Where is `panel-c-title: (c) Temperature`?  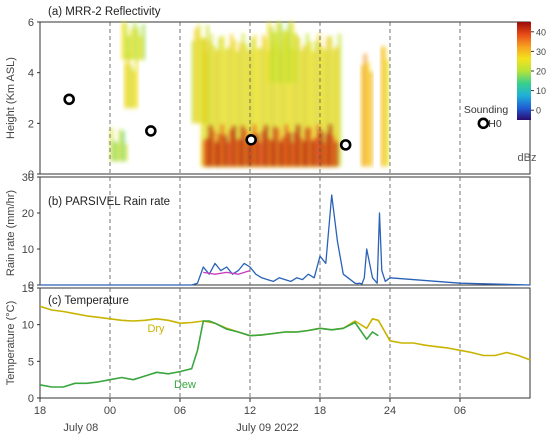 panel-c-title: (c) Temperature is located at coordinates (88, 301).